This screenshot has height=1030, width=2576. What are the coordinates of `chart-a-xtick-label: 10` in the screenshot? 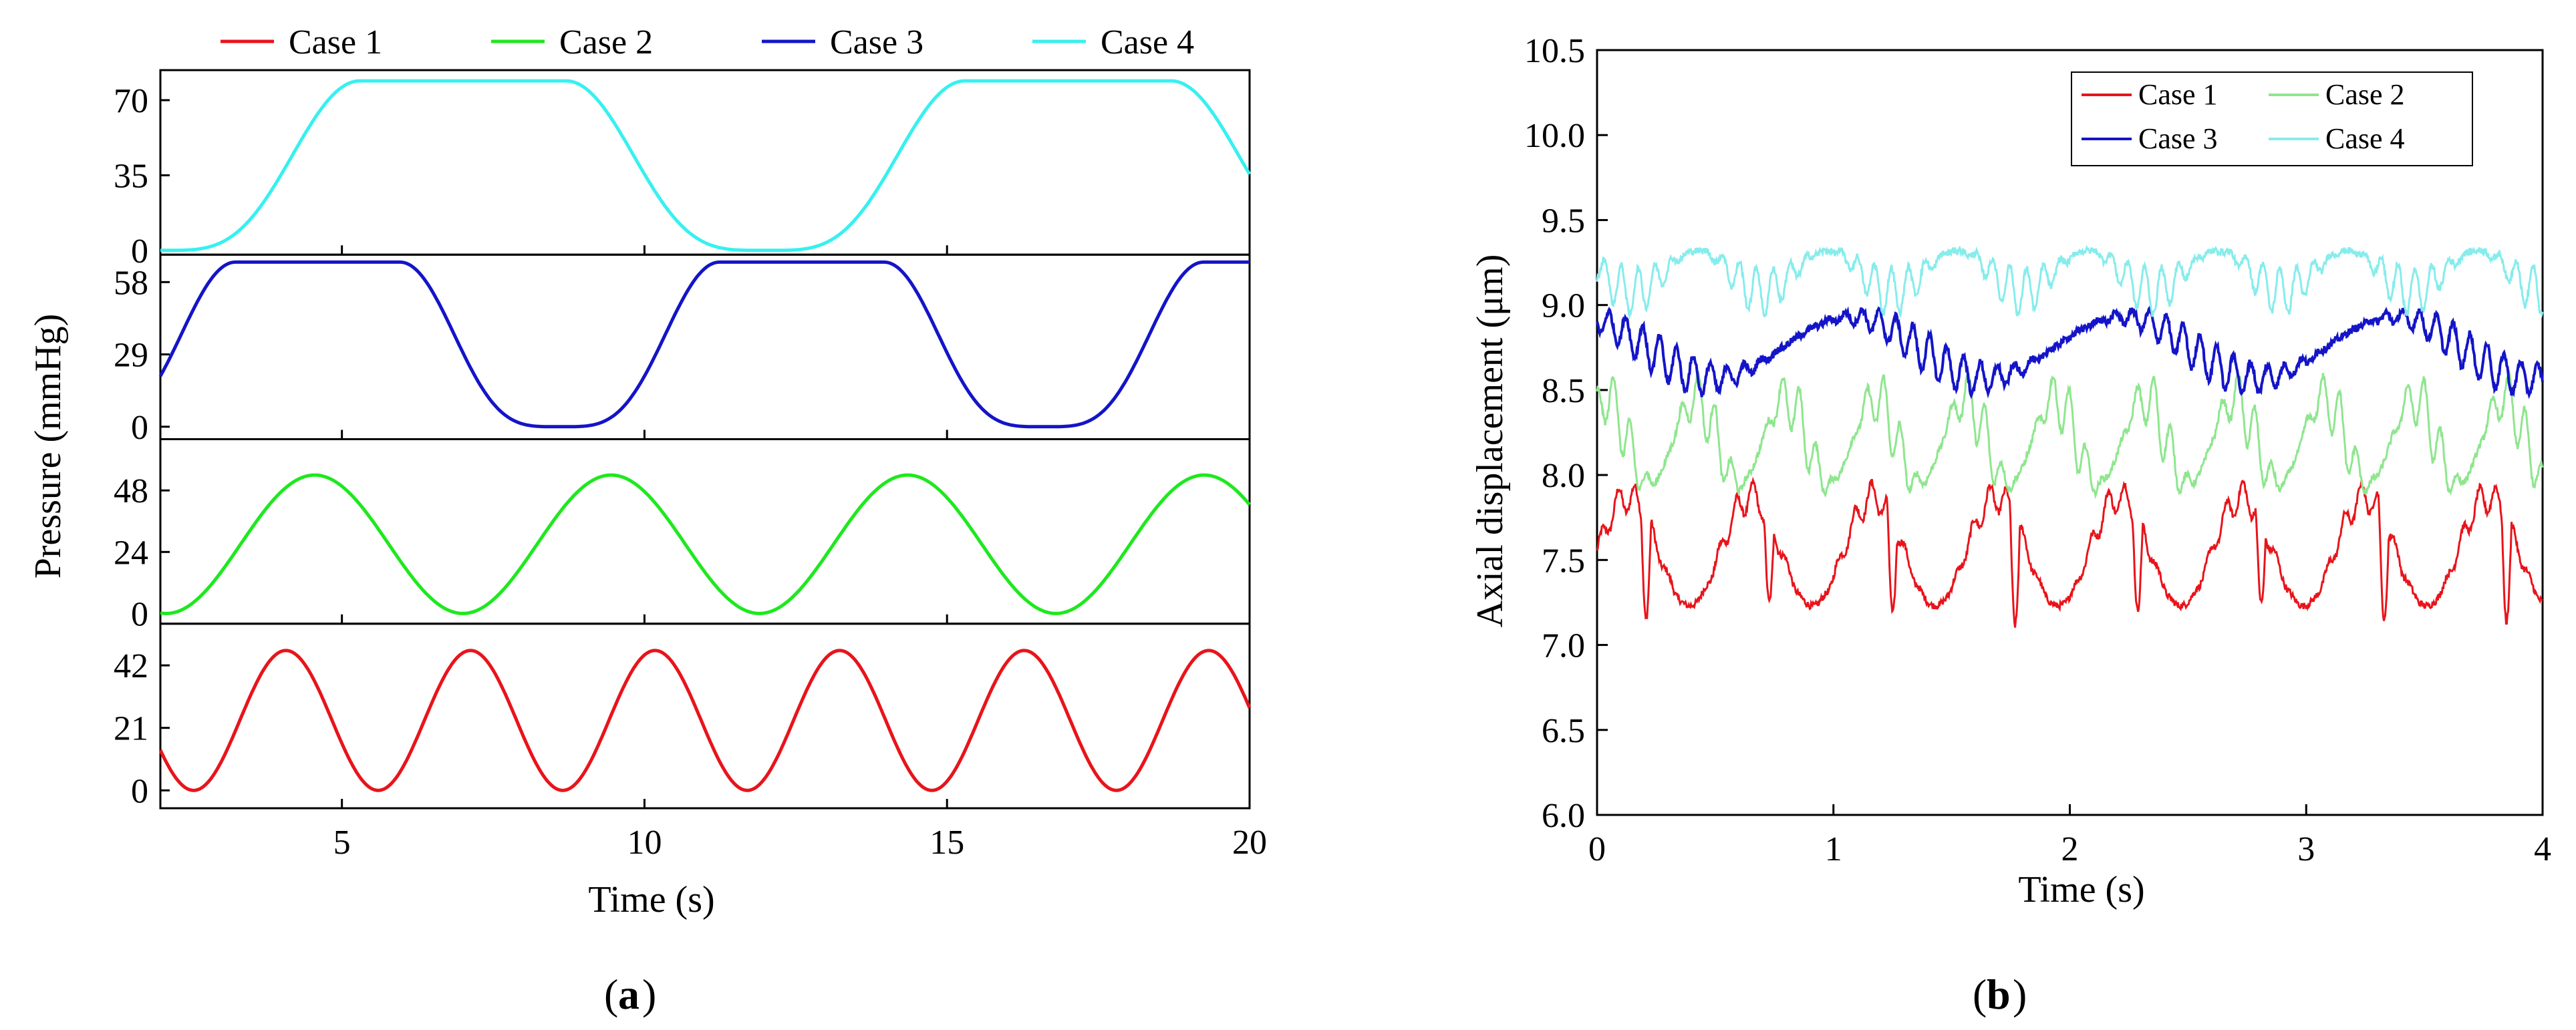 It's located at (644, 843).